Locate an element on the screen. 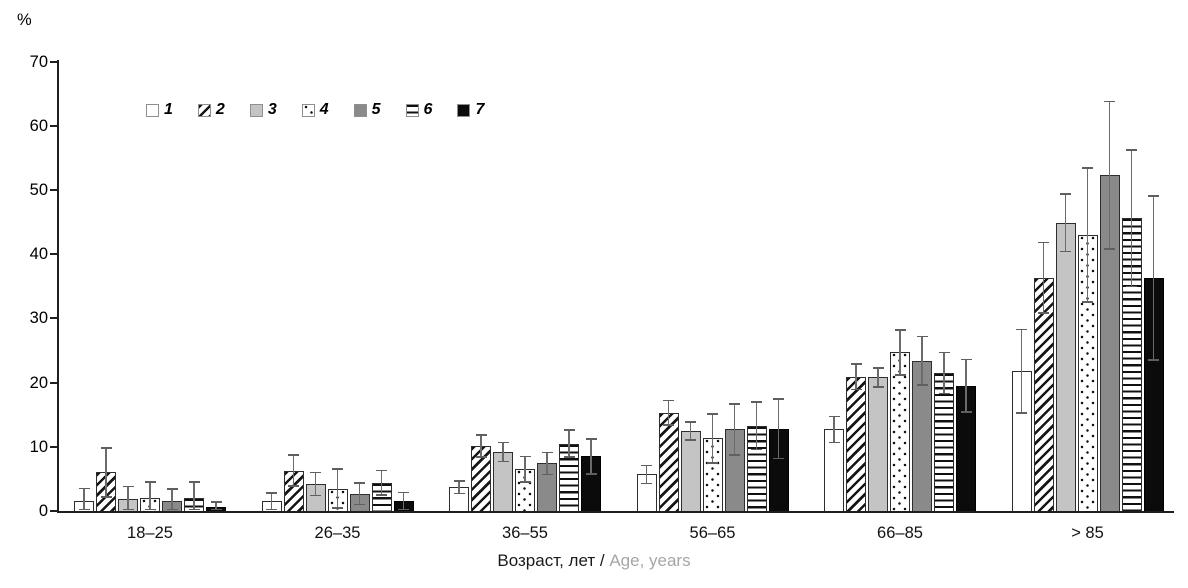  legend-swatch-light-gray-icon is located at coordinates (256, 110).